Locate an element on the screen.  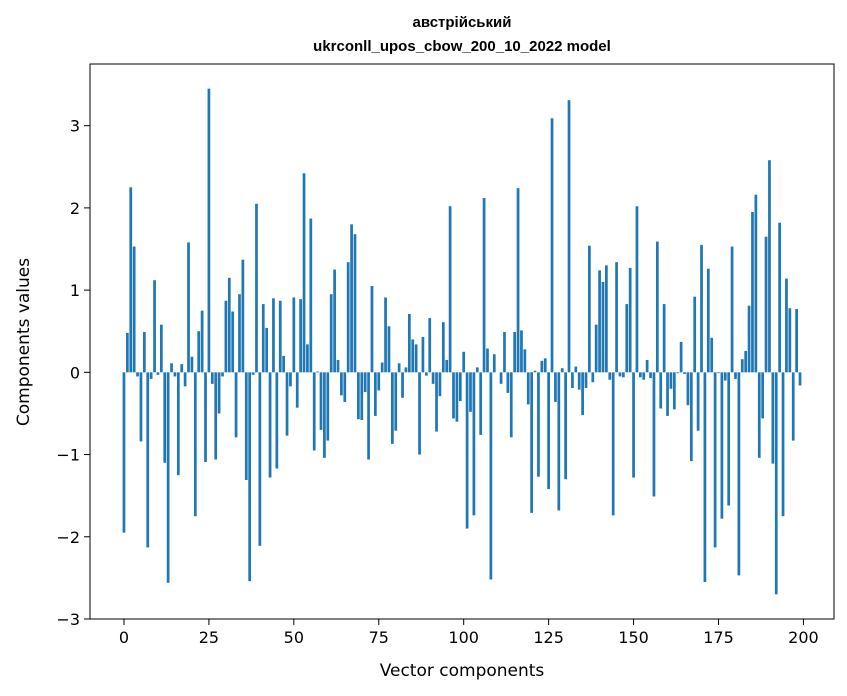
x-axis-label: Vector components is located at coordinates (462, 671).